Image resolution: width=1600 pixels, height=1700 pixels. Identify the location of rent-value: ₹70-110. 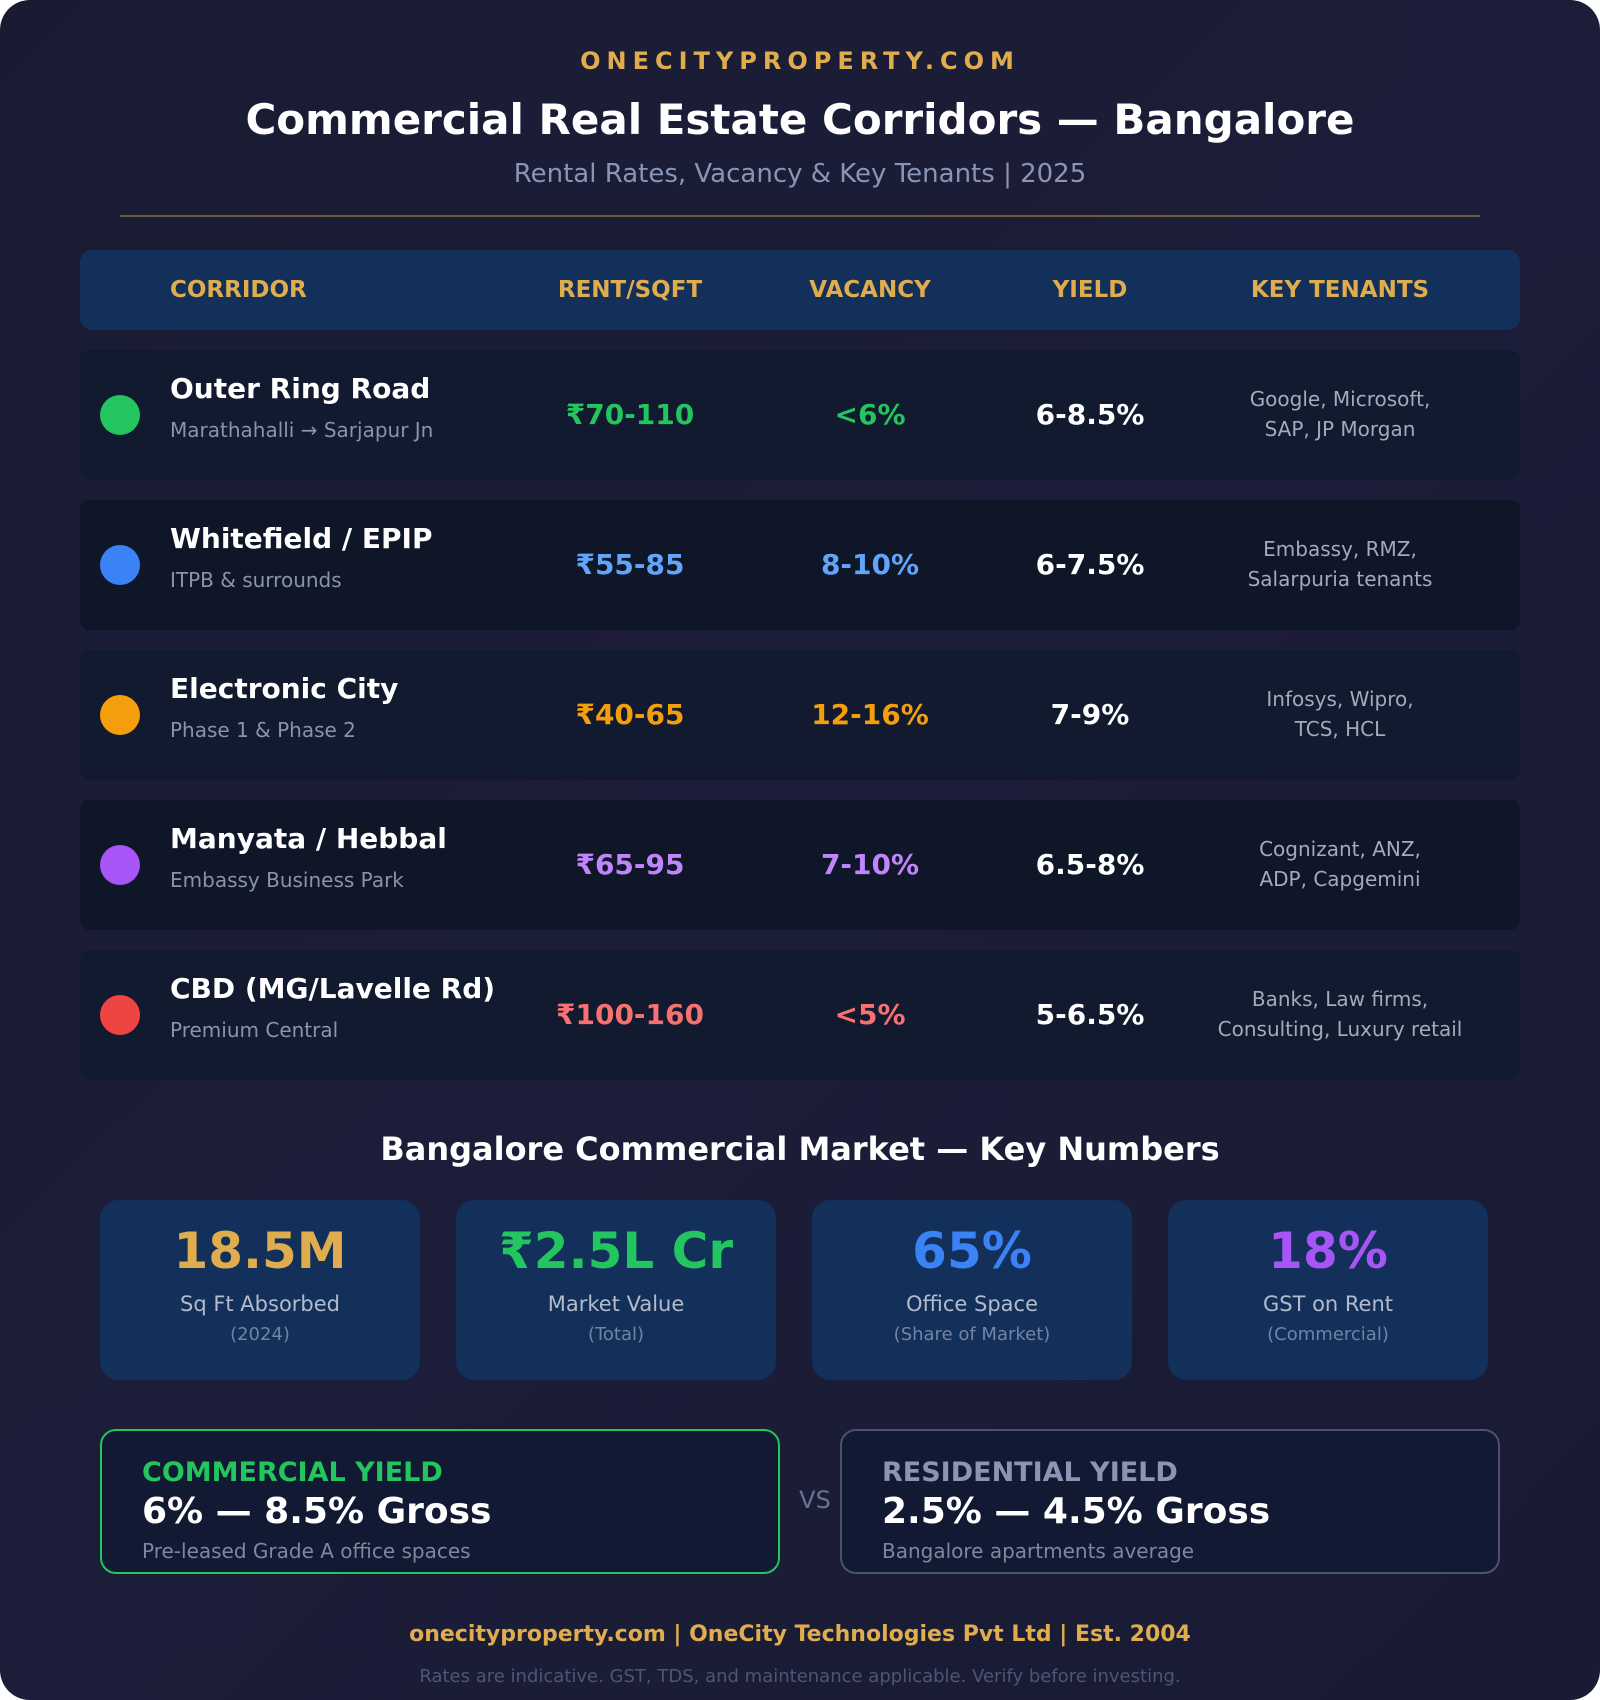
(630, 414).